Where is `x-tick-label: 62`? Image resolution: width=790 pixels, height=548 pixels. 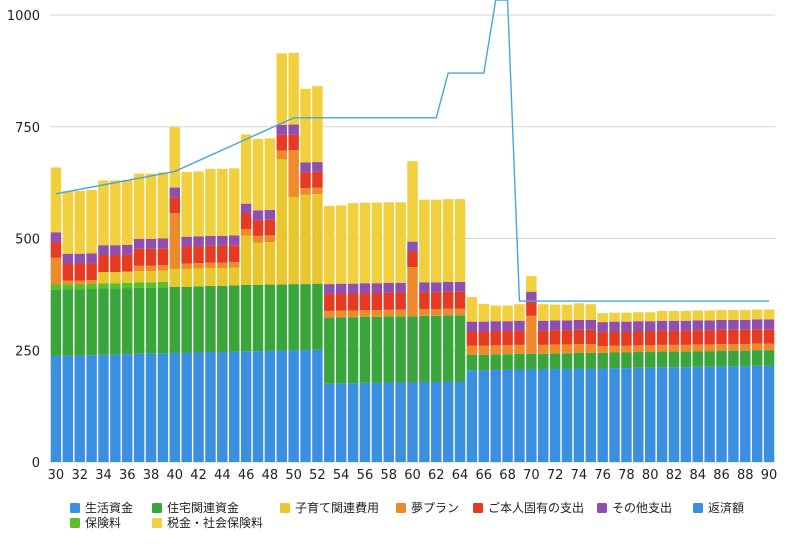 x-tick-label: 62 is located at coordinates (436, 475).